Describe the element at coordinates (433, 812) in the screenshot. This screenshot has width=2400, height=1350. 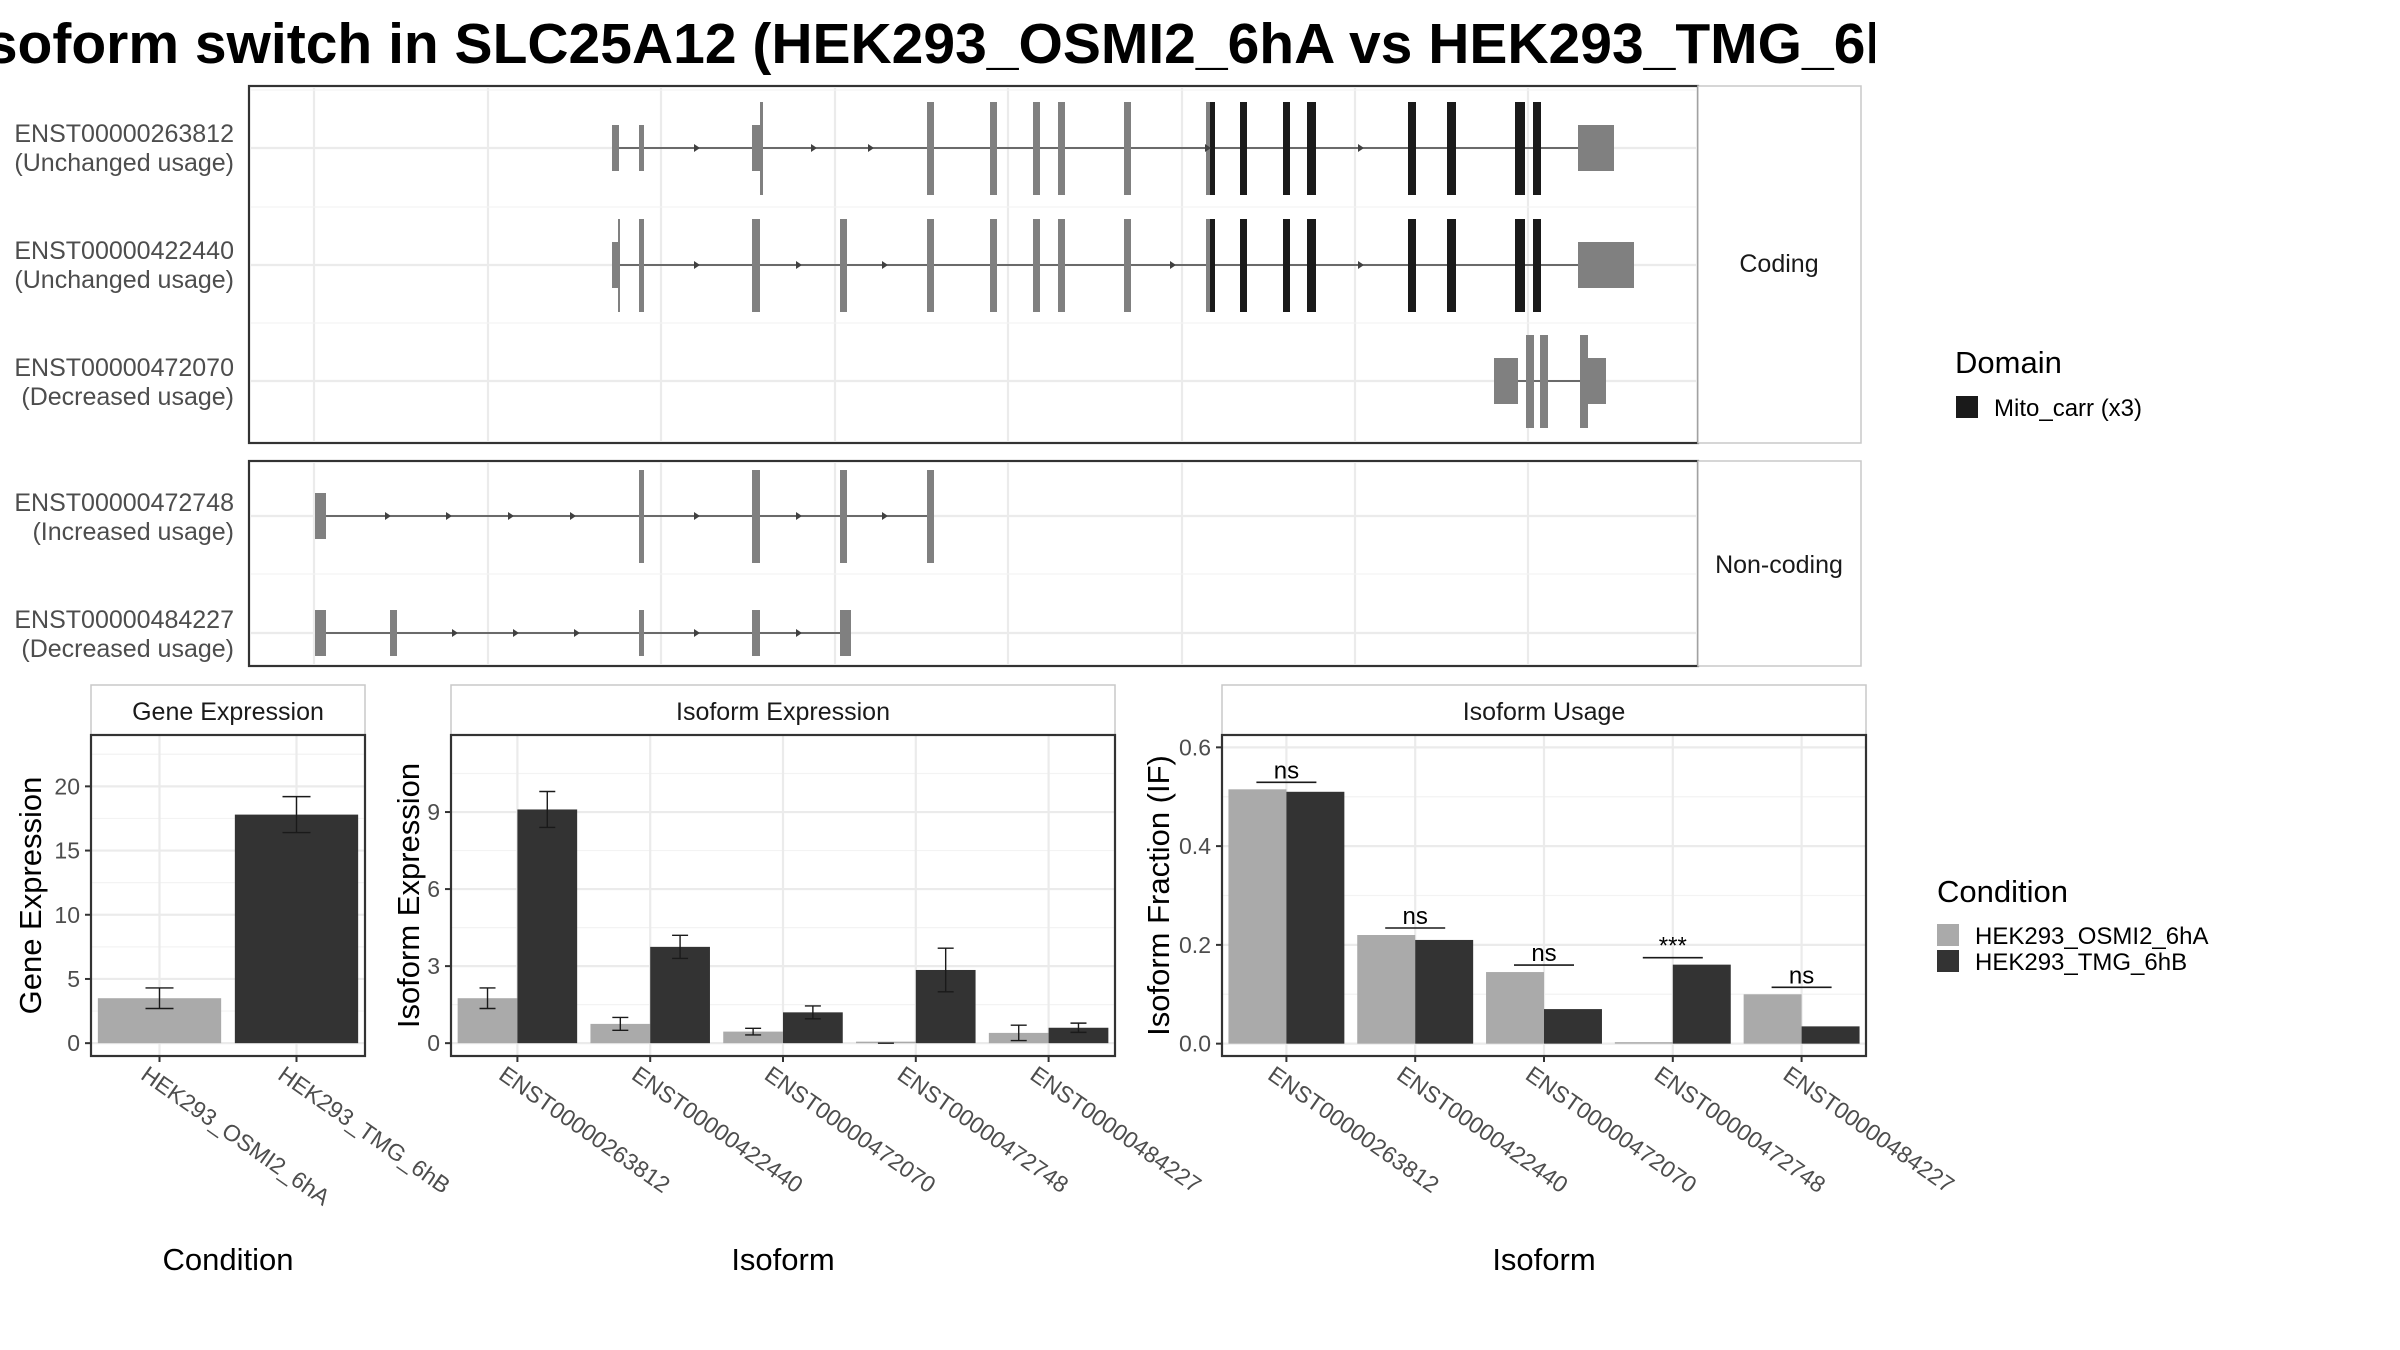
I see `y-tick-label: 9` at that location.